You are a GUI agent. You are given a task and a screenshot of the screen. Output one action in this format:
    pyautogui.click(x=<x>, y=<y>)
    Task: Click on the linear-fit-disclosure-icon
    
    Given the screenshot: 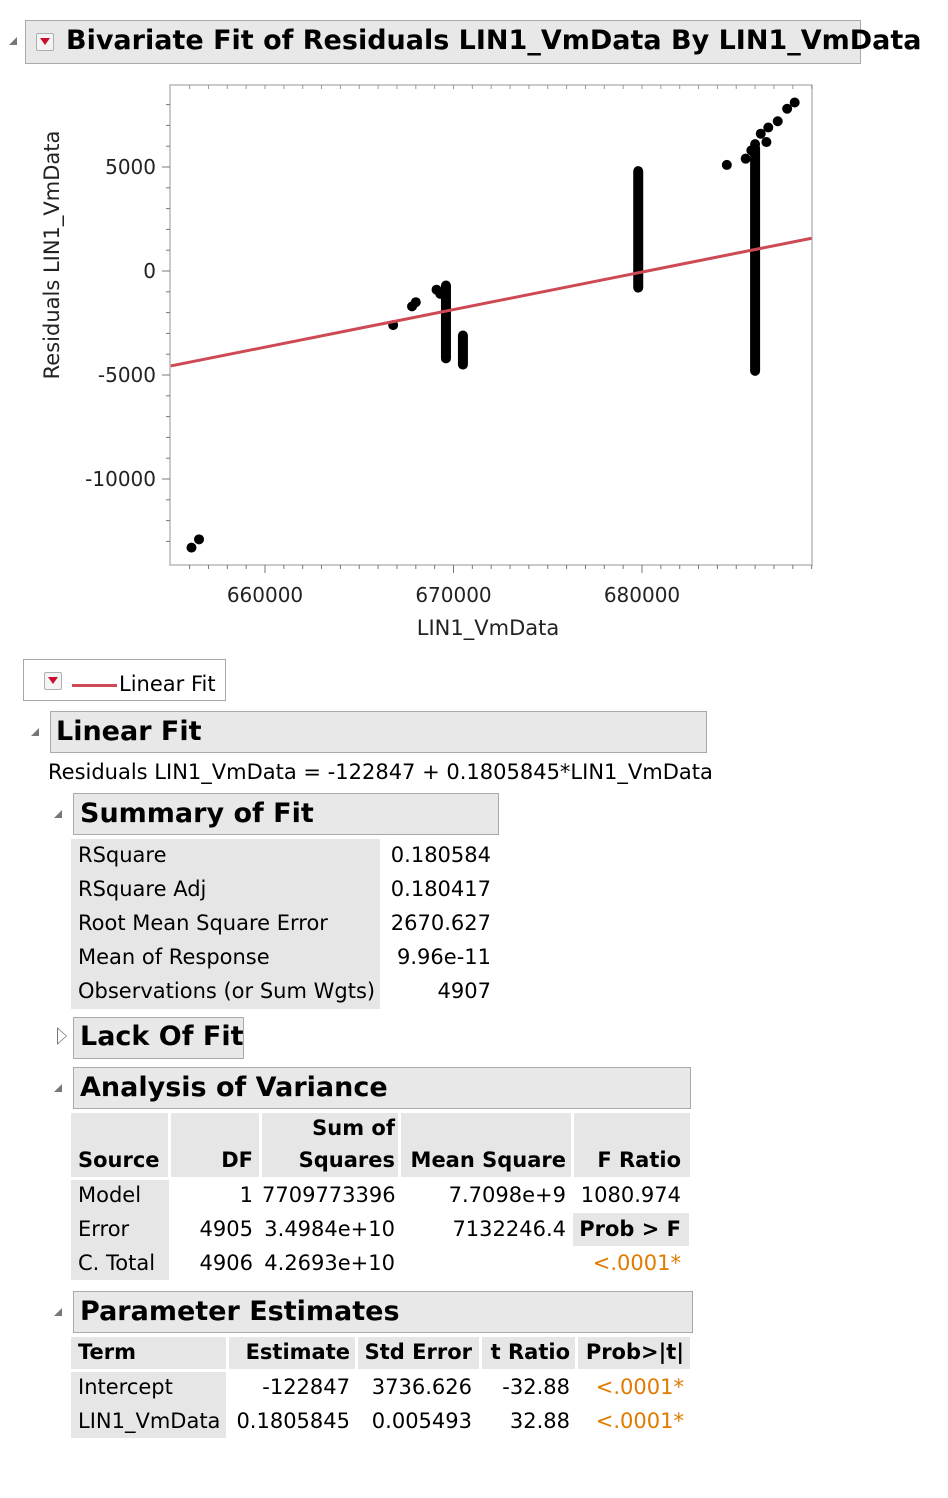 What is the action you would take?
    pyautogui.click(x=35, y=732)
    